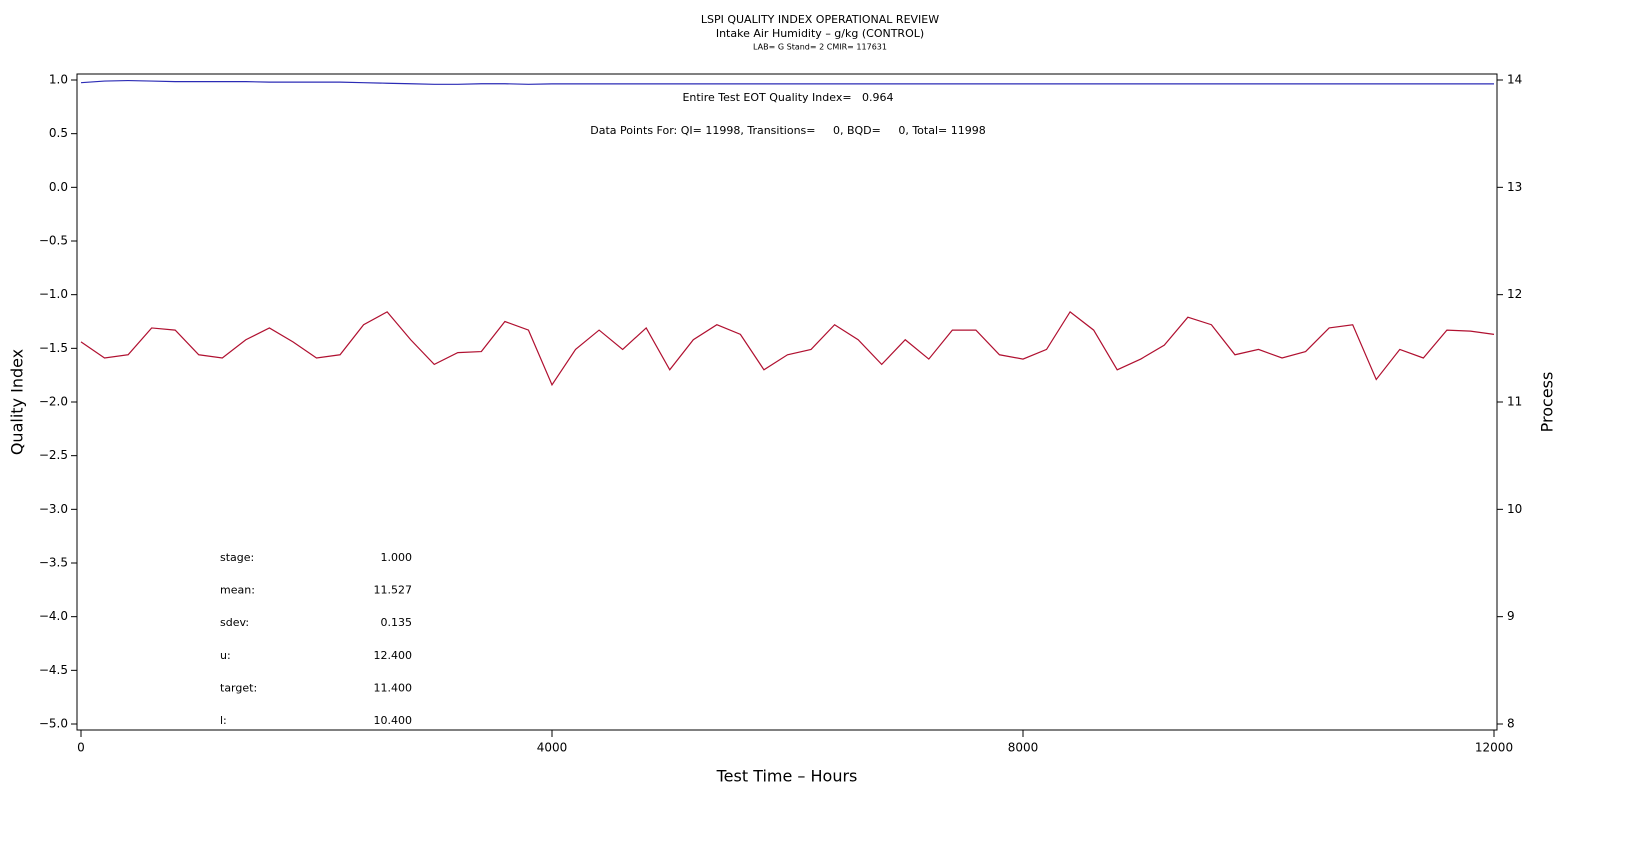  Describe the element at coordinates (820, 33) in the screenshot. I see `chart-subtitle: Intake Air Humidity – g/kg (CONTROL)` at that location.